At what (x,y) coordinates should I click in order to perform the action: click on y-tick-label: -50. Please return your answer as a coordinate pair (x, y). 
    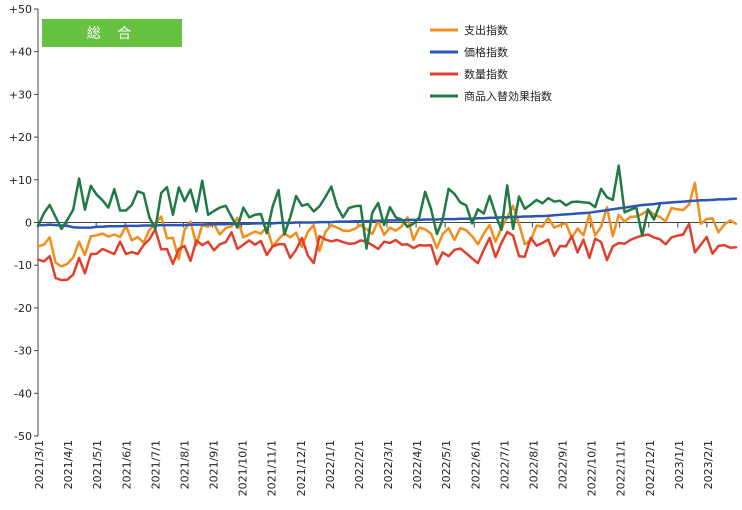
    Looking at the image, I should click on (23, 436).